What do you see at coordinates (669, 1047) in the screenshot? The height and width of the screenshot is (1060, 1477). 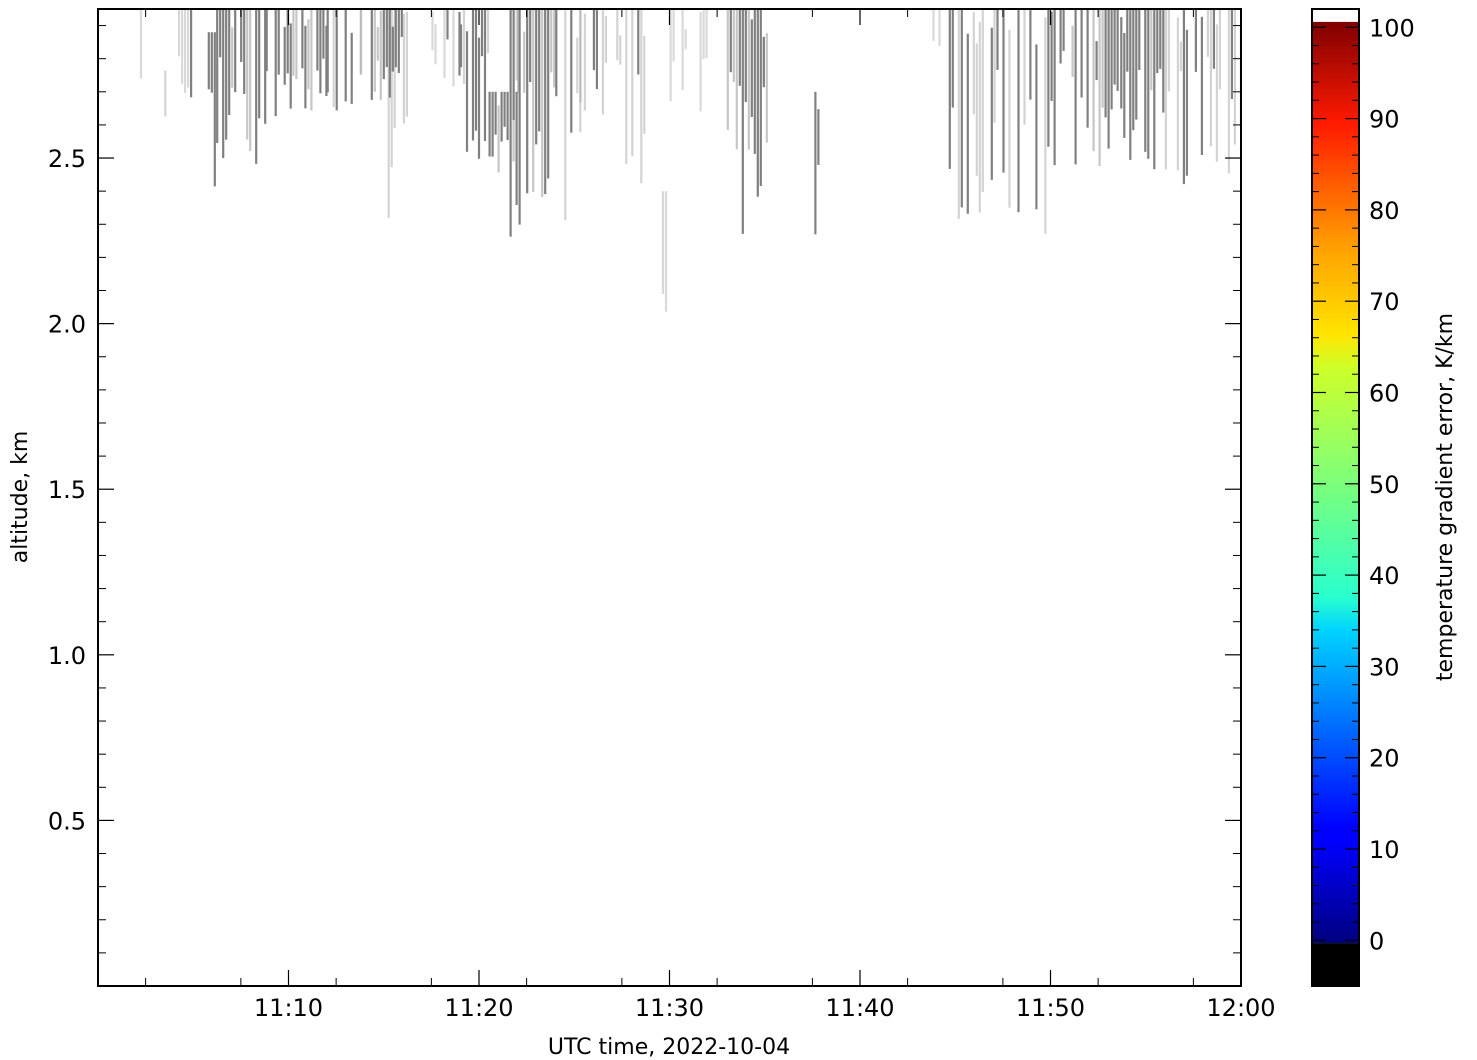 I see `x-axis-label: UTC time, 2022-10-04` at bounding box center [669, 1047].